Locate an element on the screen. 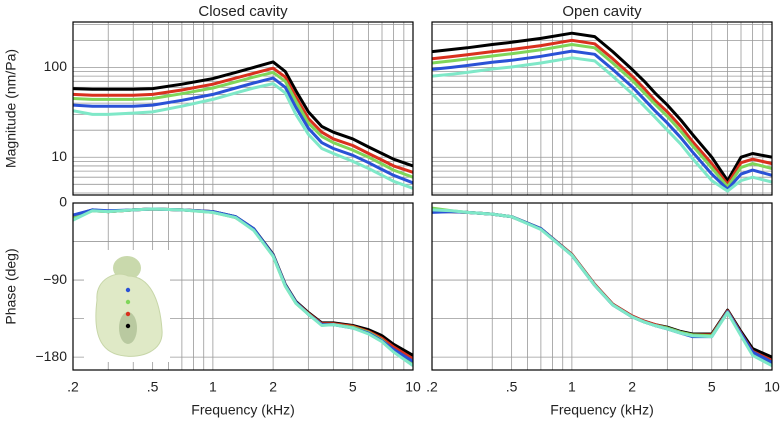 This screenshot has height=423, width=784. y-axis-label: Magnitude (nm/Pa) is located at coordinates (11, 108).